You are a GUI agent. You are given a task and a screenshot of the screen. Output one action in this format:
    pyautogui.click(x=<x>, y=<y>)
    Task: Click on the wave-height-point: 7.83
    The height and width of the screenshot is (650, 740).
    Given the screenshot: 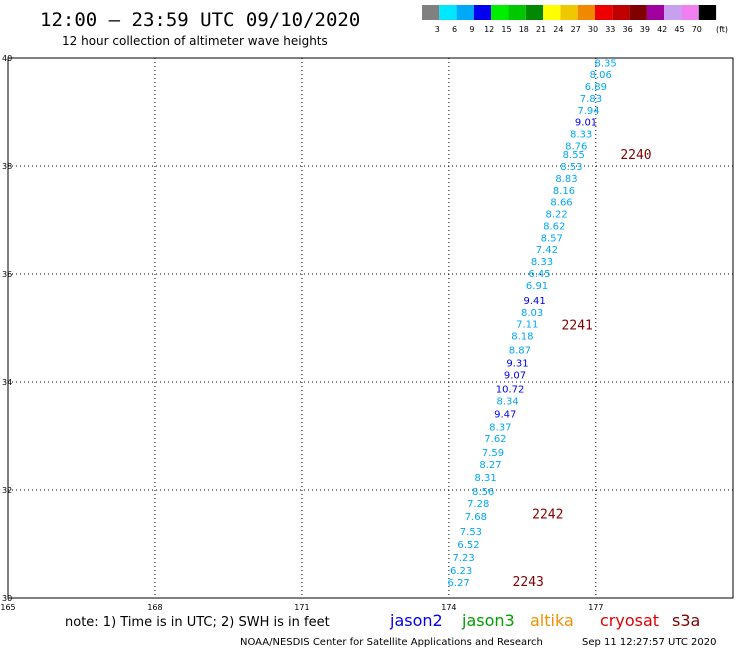 What is the action you would take?
    pyautogui.click(x=591, y=99)
    